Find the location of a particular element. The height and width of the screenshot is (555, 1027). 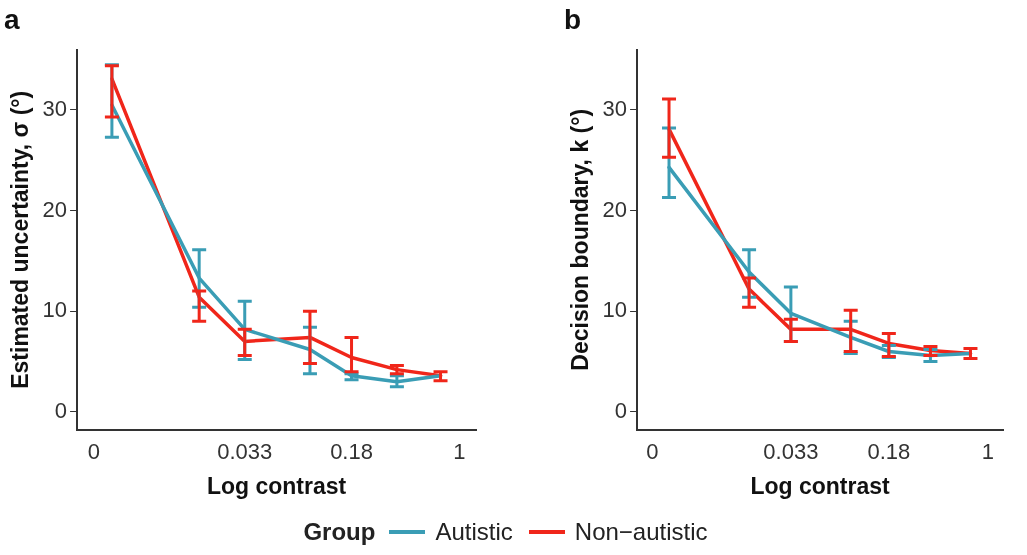

legend-label: Non−autistic is located at coordinates (641, 532).